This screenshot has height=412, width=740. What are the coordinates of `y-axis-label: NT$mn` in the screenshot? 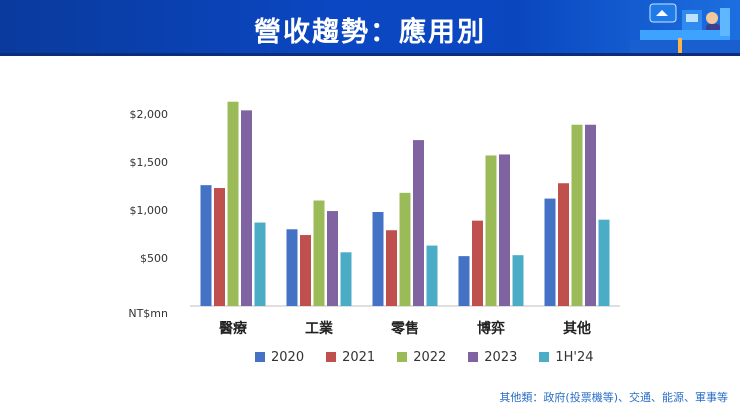 It's located at (148, 313).